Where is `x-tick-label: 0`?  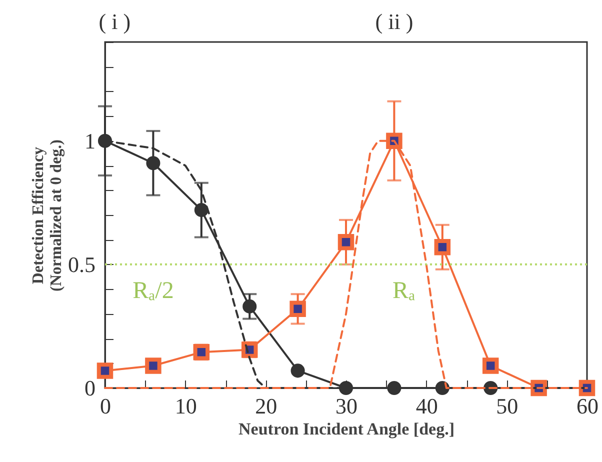
x-tick-label: 0 is located at coordinates (105, 406).